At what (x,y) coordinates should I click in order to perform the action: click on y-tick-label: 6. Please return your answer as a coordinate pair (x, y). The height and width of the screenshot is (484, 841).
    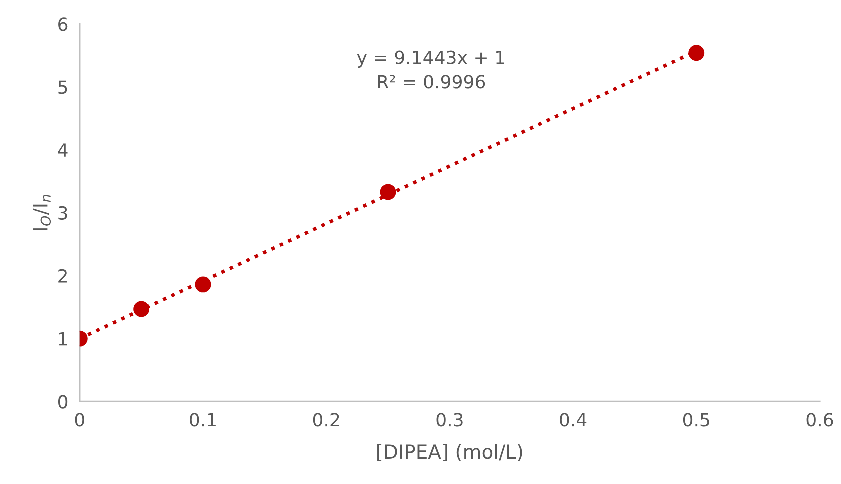
    Looking at the image, I should click on (63, 25).